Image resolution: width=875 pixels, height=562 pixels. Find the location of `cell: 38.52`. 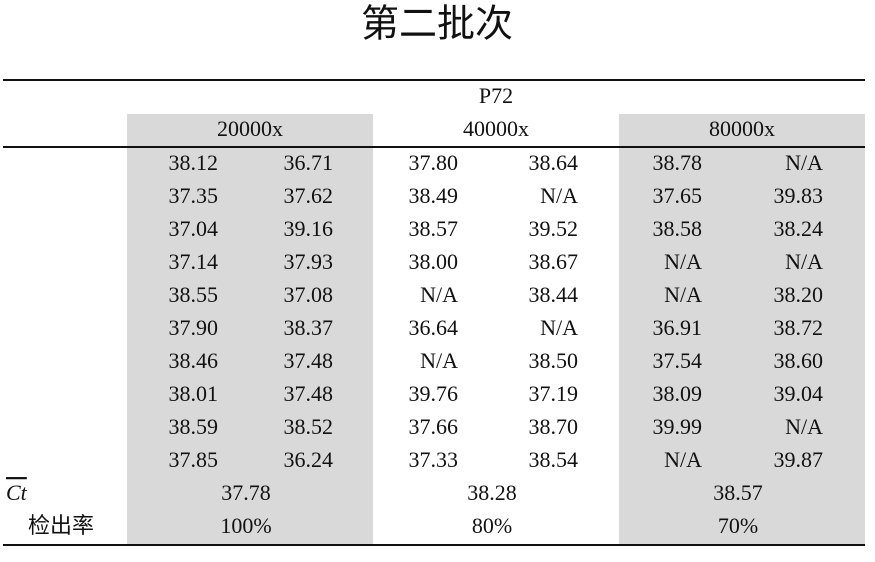

cell: 38.52 is located at coordinates (309, 426).